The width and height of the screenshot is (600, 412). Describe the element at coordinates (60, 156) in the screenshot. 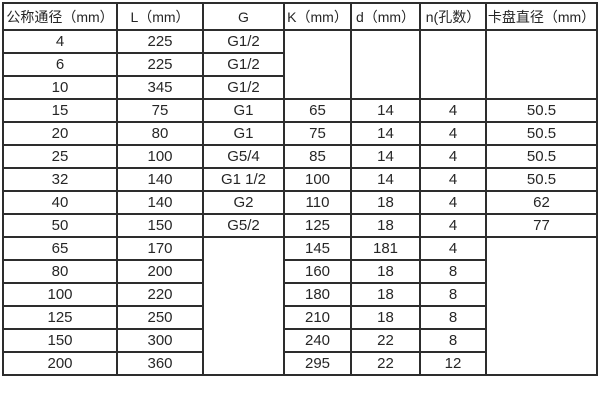

I see `cell-dn: 25` at that location.